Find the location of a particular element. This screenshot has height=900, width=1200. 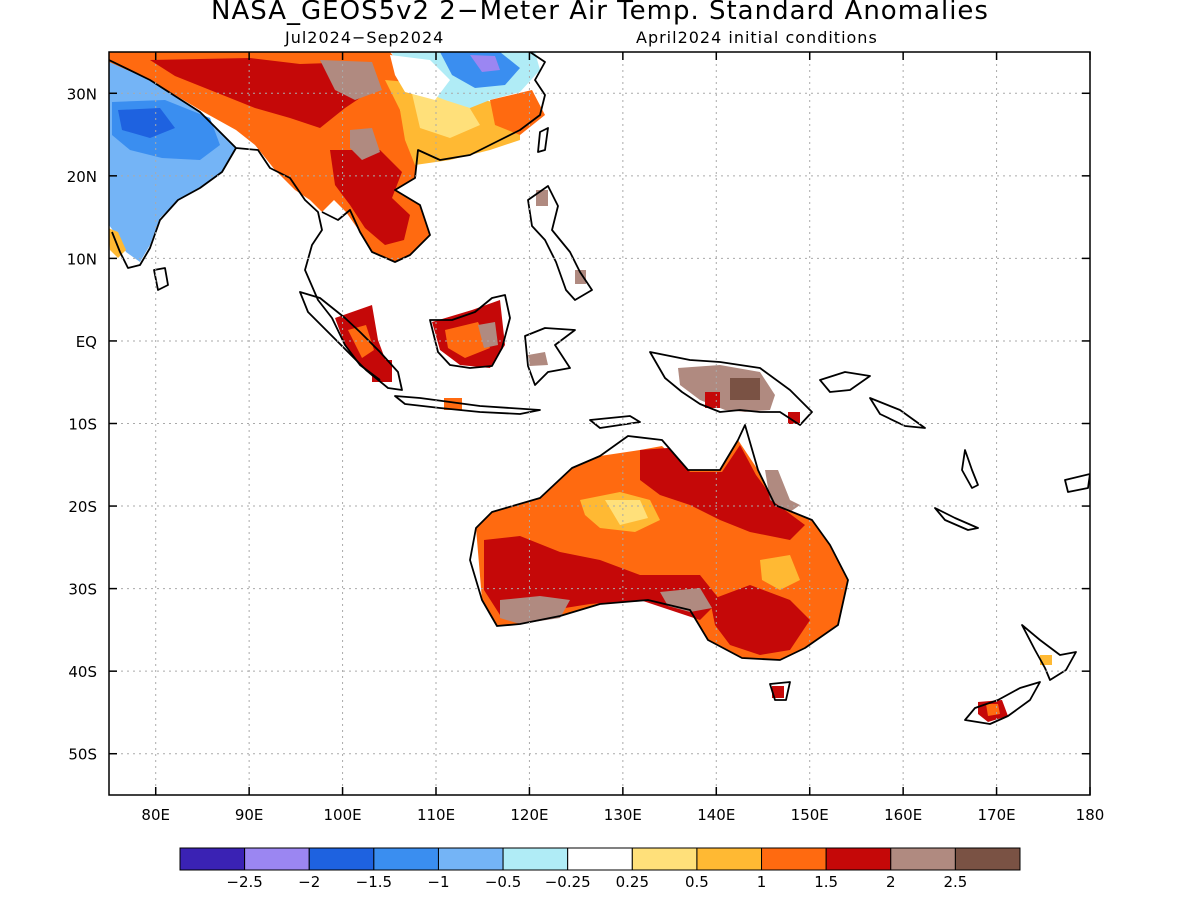

anomaly-region-laos-brown is located at coordinates (365, 144).